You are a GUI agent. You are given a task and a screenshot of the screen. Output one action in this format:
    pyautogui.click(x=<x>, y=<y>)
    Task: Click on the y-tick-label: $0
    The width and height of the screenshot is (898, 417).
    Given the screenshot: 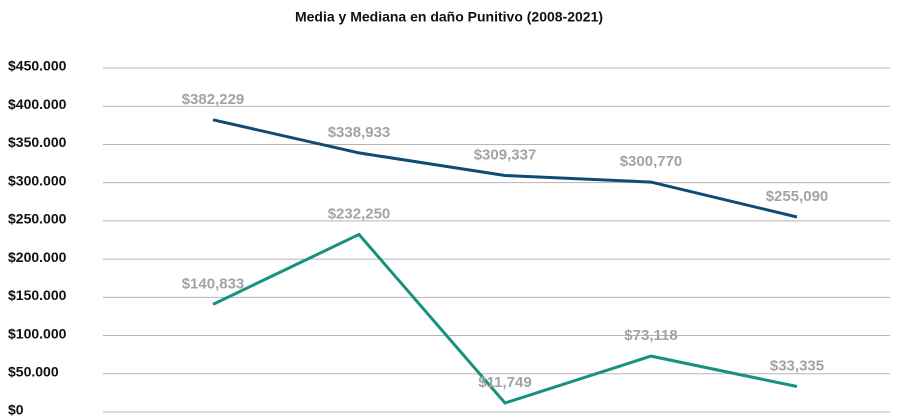 What is the action you would take?
    pyautogui.click(x=16, y=409)
    